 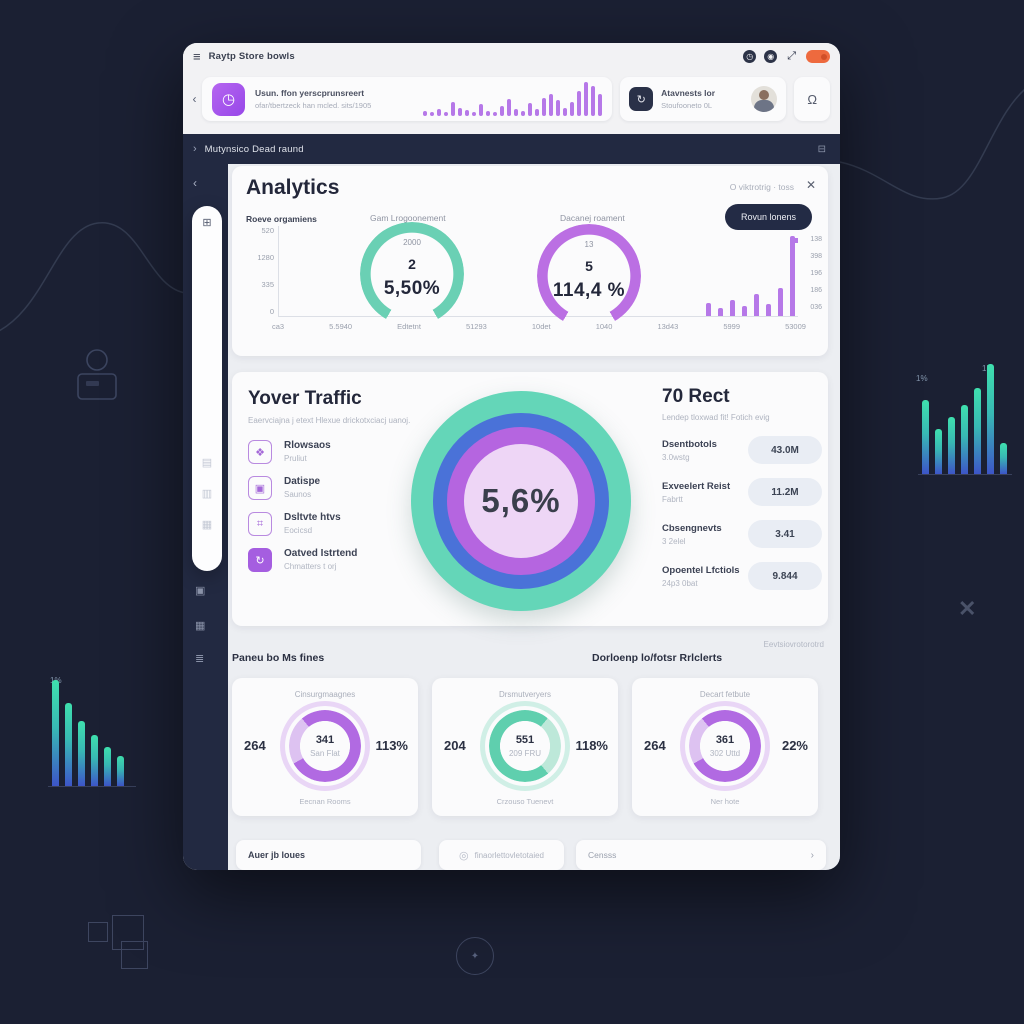 I want to click on sidebar-item-box-icon: ▣, so click(x=200, y=591).